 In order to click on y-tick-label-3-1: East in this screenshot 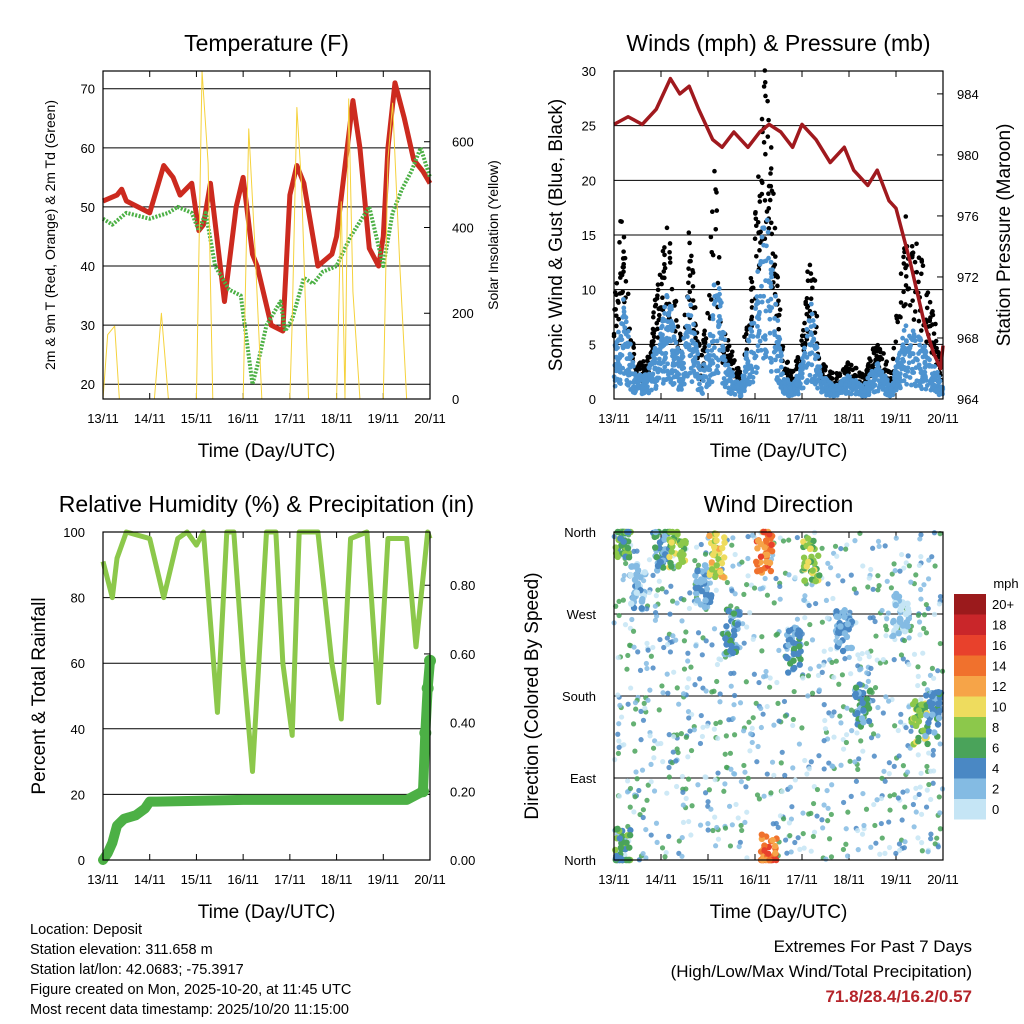, I will do `click(583, 778)`.